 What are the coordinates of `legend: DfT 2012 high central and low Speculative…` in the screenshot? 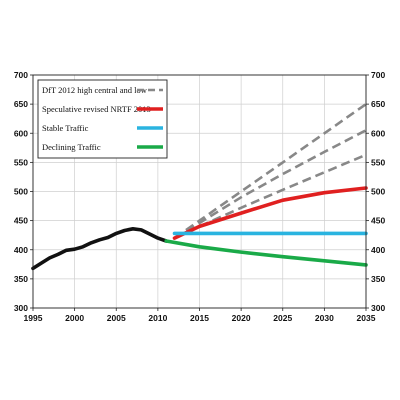 It's located at (102, 119).